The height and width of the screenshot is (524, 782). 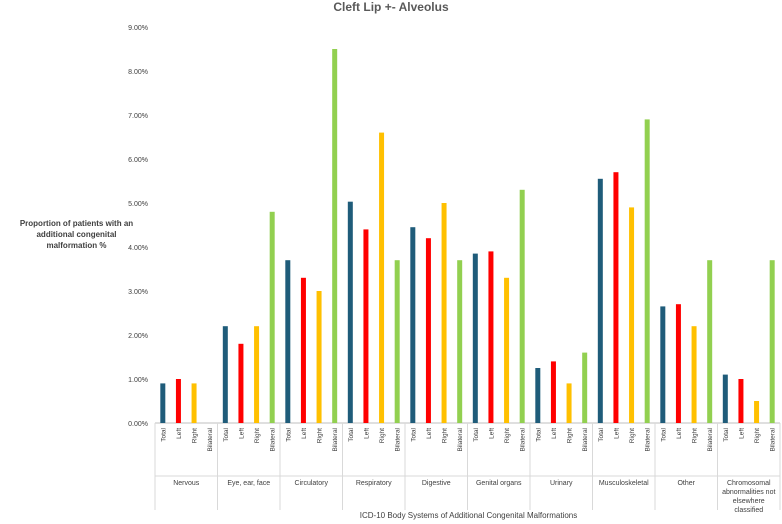 I want to click on group-label: Eye, ear, face, so click(x=248, y=483).